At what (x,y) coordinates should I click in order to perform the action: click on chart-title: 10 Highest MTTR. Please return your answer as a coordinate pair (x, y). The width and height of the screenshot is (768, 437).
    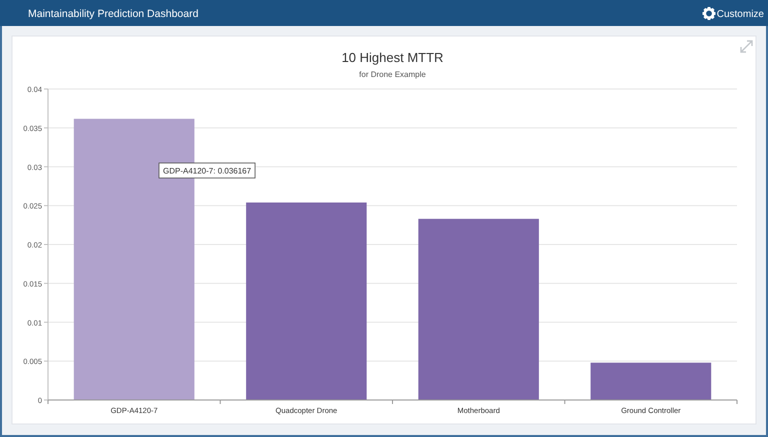
    Looking at the image, I should click on (393, 57).